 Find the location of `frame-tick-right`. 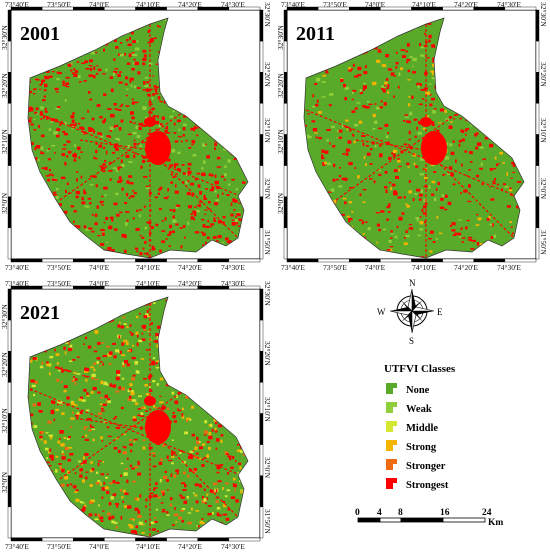

frame-tick-right is located at coordinates (537, 25).